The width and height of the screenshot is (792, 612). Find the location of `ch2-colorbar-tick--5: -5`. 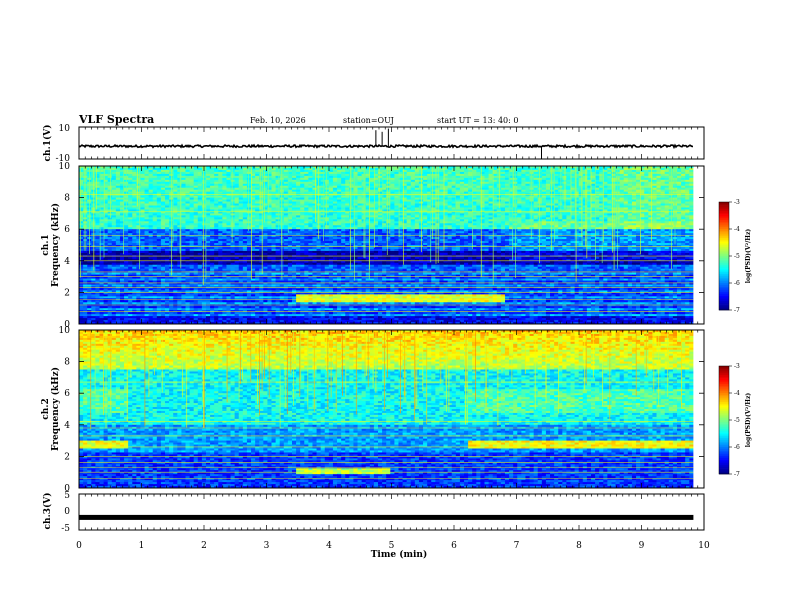

ch2-colorbar-tick--5: -5 is located at coordinates (737, 420).